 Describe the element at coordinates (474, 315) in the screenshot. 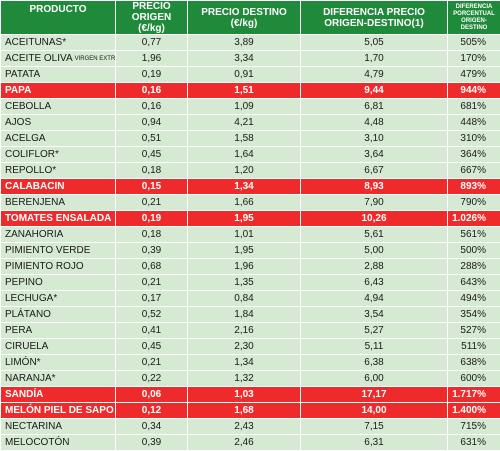

I see `percent-difference-cell: 354%` at that location.